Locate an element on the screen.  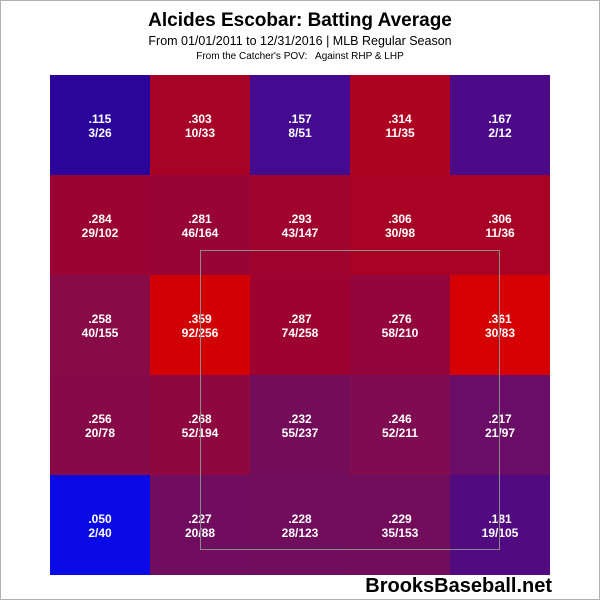
zone-cell-r5-c1: .050 2/40 is located at coordinates (100, 525).